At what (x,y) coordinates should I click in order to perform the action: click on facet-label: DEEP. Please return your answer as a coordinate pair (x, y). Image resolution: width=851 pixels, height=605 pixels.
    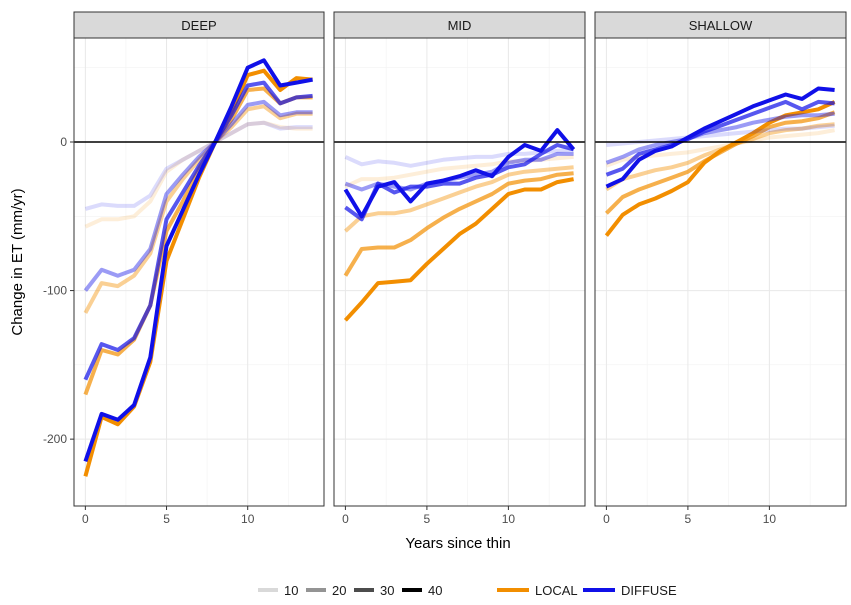
    Looking at the image, I should click on (198, 25).